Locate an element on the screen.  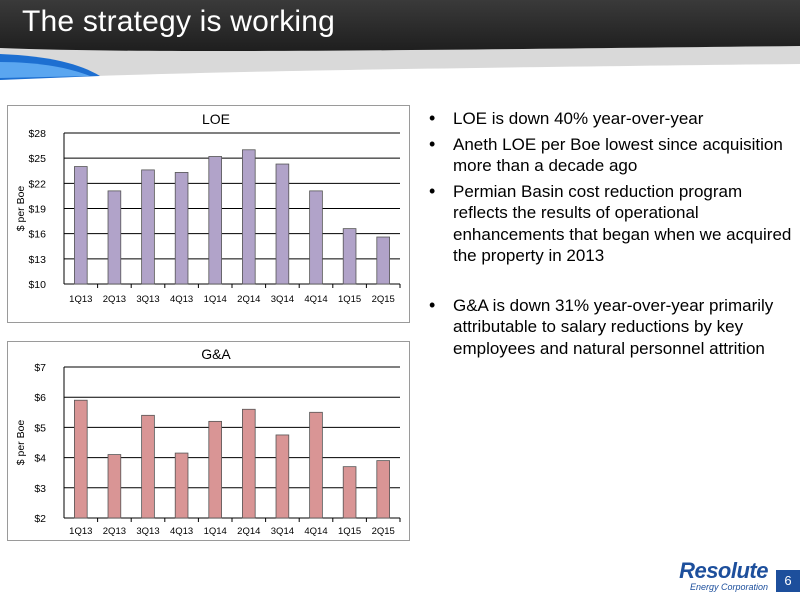
logo-brand: Resolute is located at coordinates (723, 570).